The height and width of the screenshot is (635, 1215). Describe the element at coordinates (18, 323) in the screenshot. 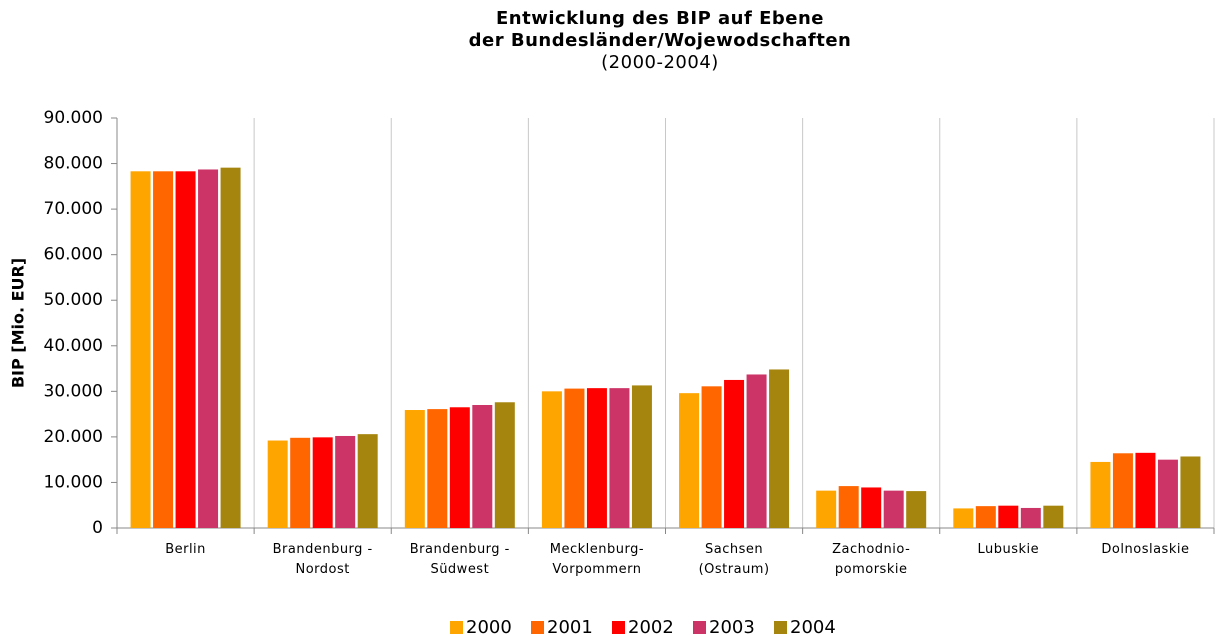

I see `y-axis-label: BIP [Mio. EUR]` at that location.